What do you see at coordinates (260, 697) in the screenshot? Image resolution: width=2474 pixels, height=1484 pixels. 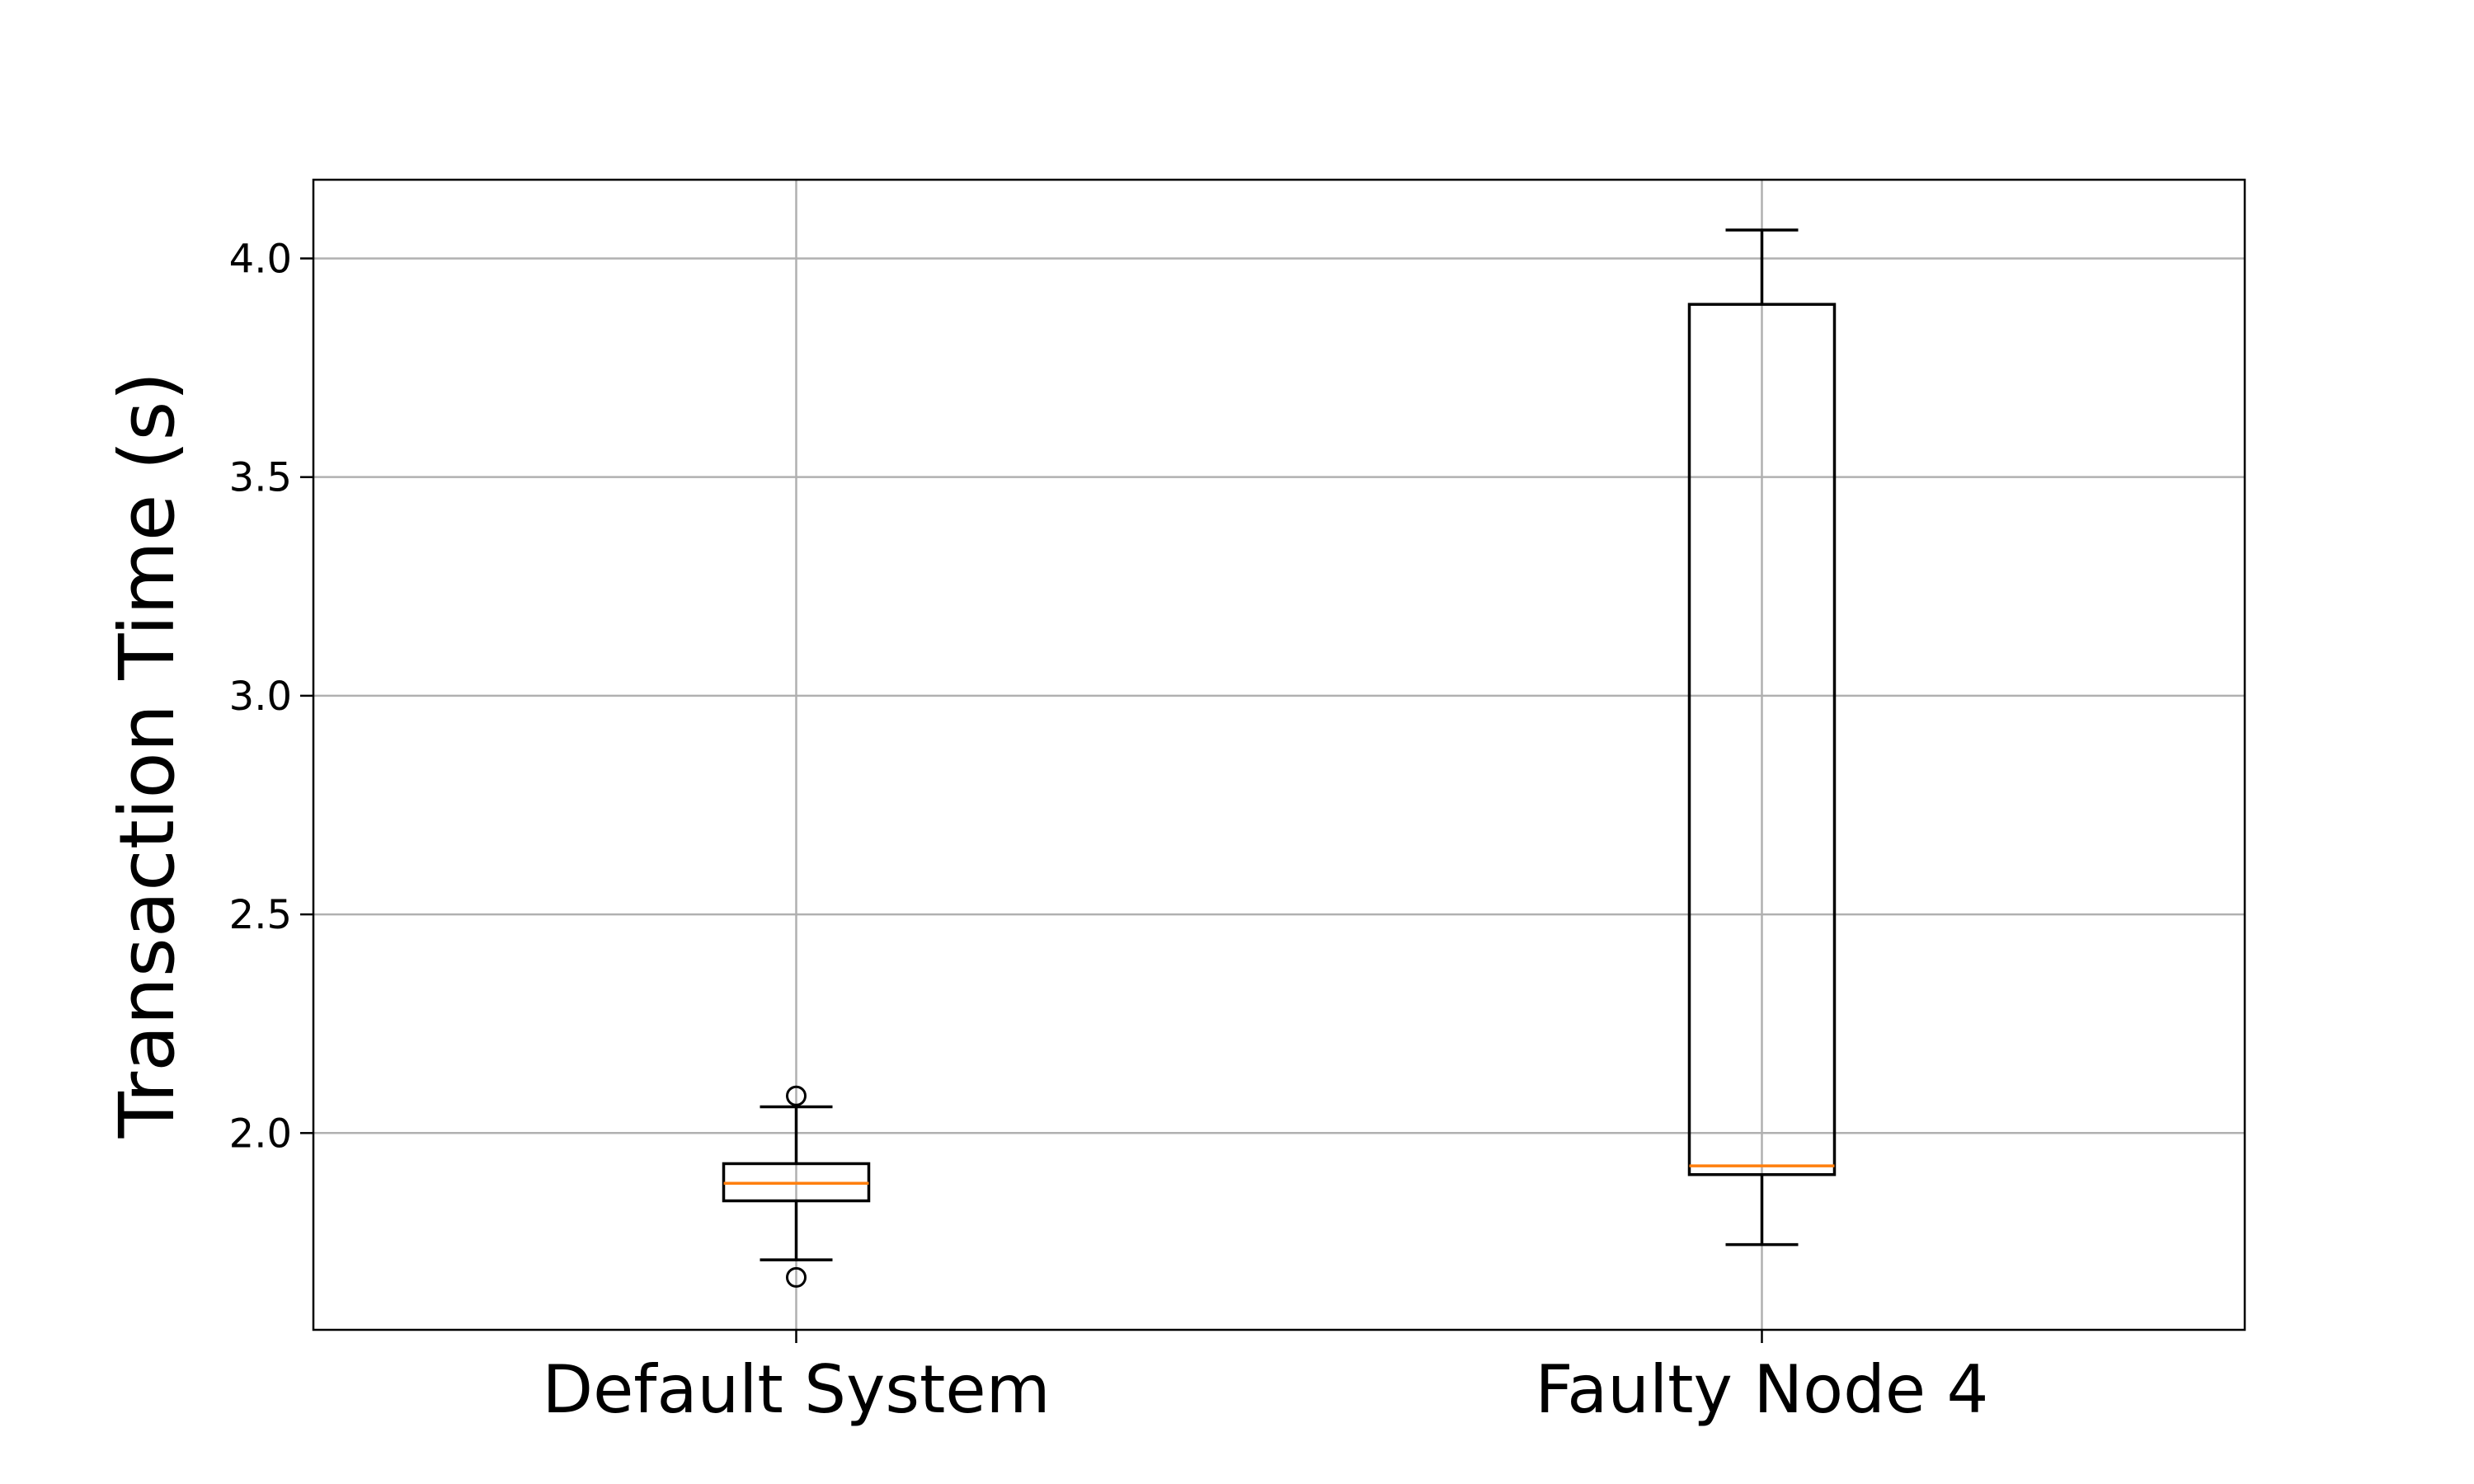 I see `y-tick-label: 3.0` at bounding box center [260, 697].